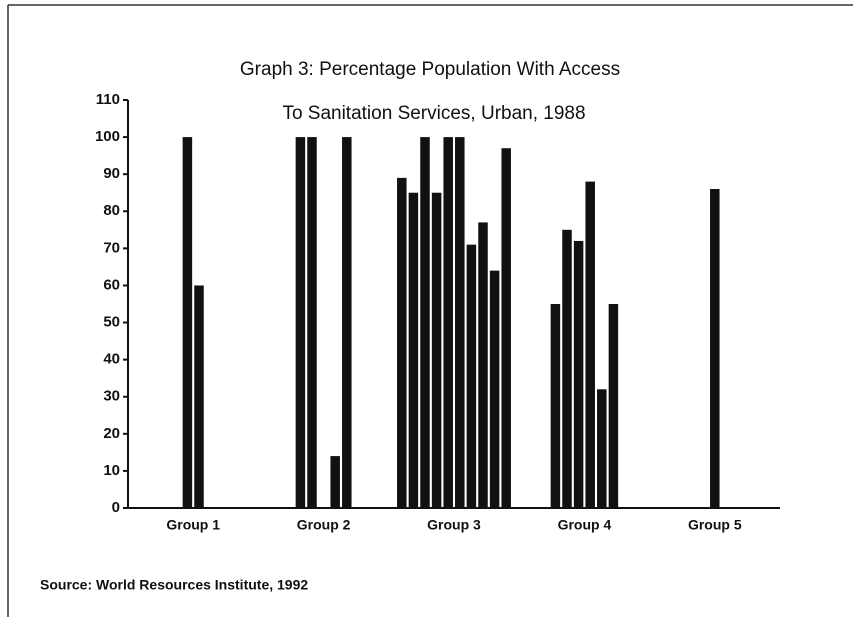  I want to click on y-tick-label: 20, so click(111, 433).